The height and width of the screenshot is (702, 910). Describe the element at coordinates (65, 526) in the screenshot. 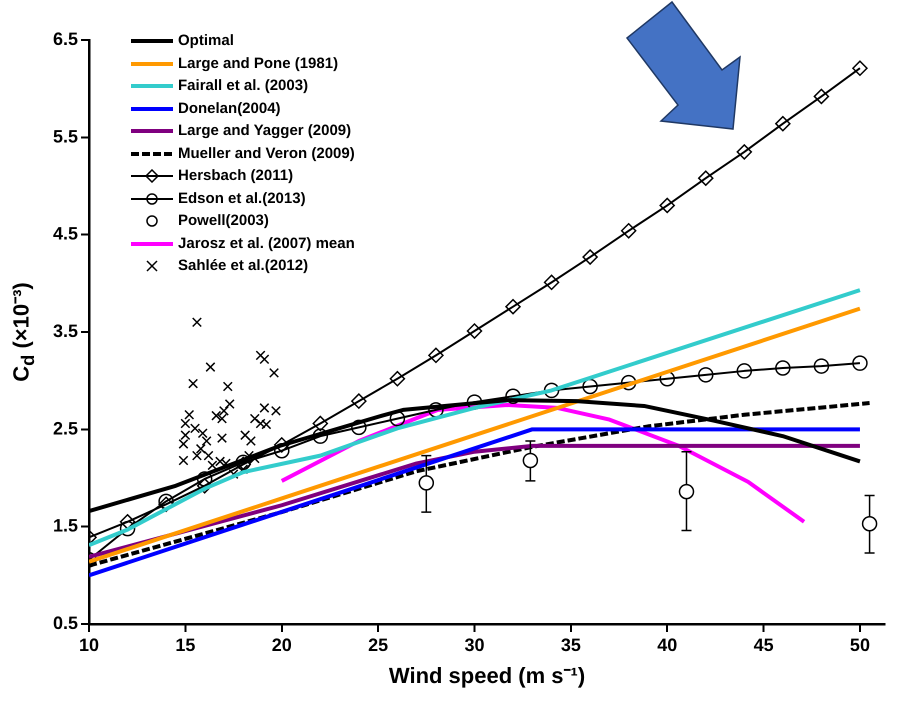

I see `y-tick-label: 1.5` at that location.